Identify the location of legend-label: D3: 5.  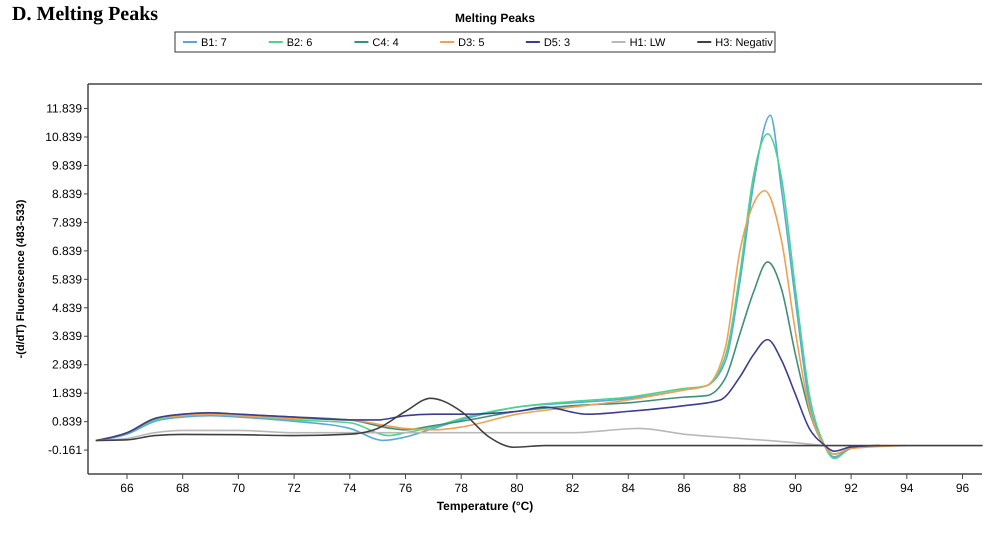
(471, 43).